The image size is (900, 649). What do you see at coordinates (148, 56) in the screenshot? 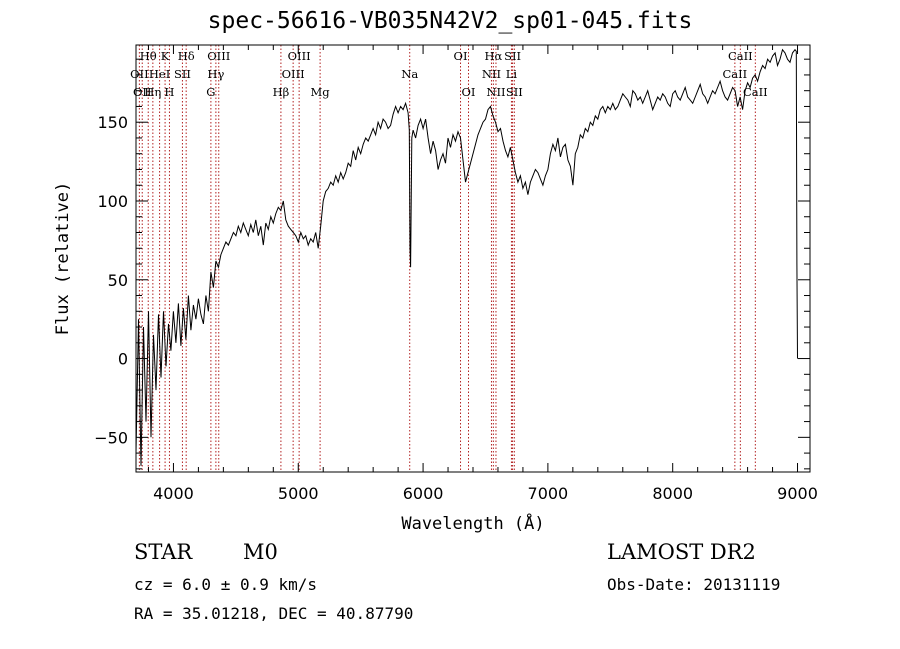
I see `line-marker-label: Hθ` at bounding box center [148, 56].